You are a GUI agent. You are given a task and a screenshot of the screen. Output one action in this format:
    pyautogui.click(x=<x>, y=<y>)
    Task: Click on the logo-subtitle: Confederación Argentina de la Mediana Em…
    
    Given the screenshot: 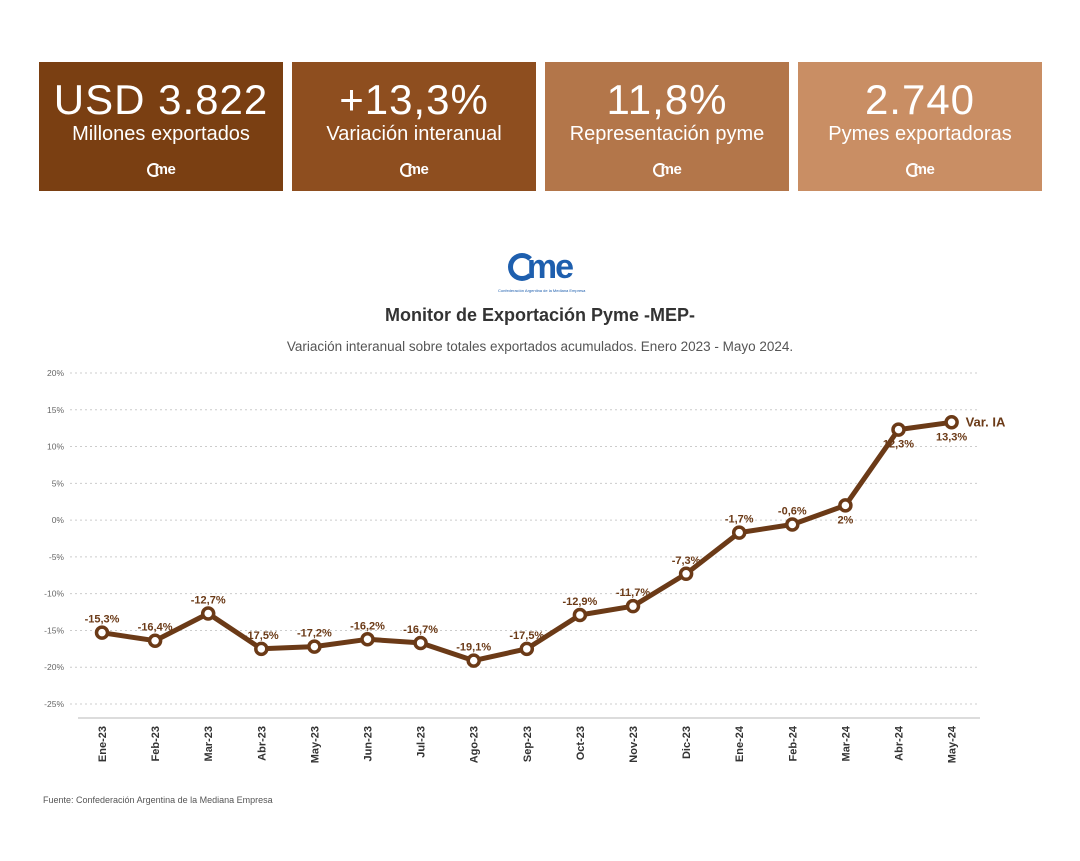 What is the action you would take?
    pyautogui.click(x=542, y=290)
    